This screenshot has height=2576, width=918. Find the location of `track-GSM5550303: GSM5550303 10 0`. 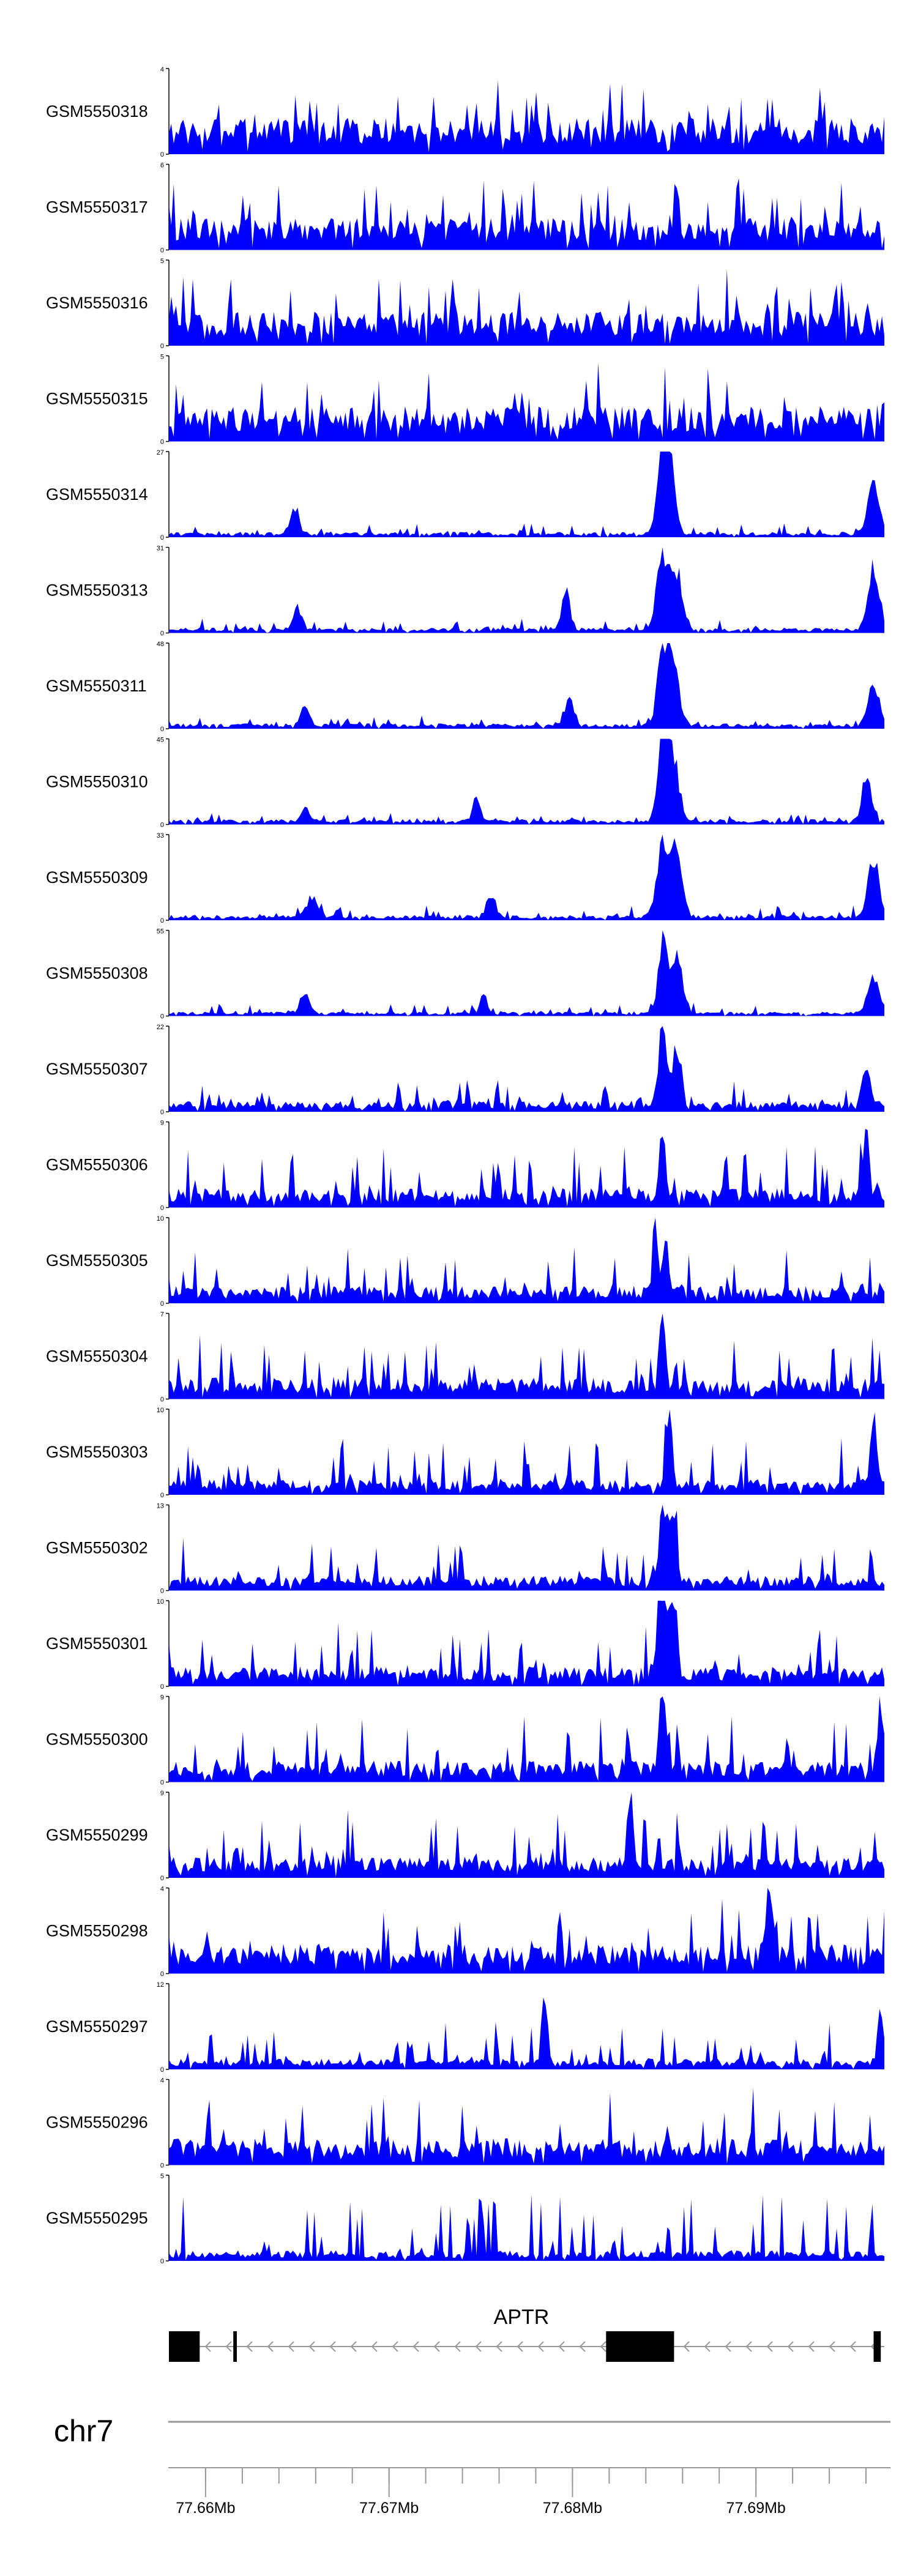

track-GSM5550303: GSM5550303 10 0 is located at coordinates (465, 1453).